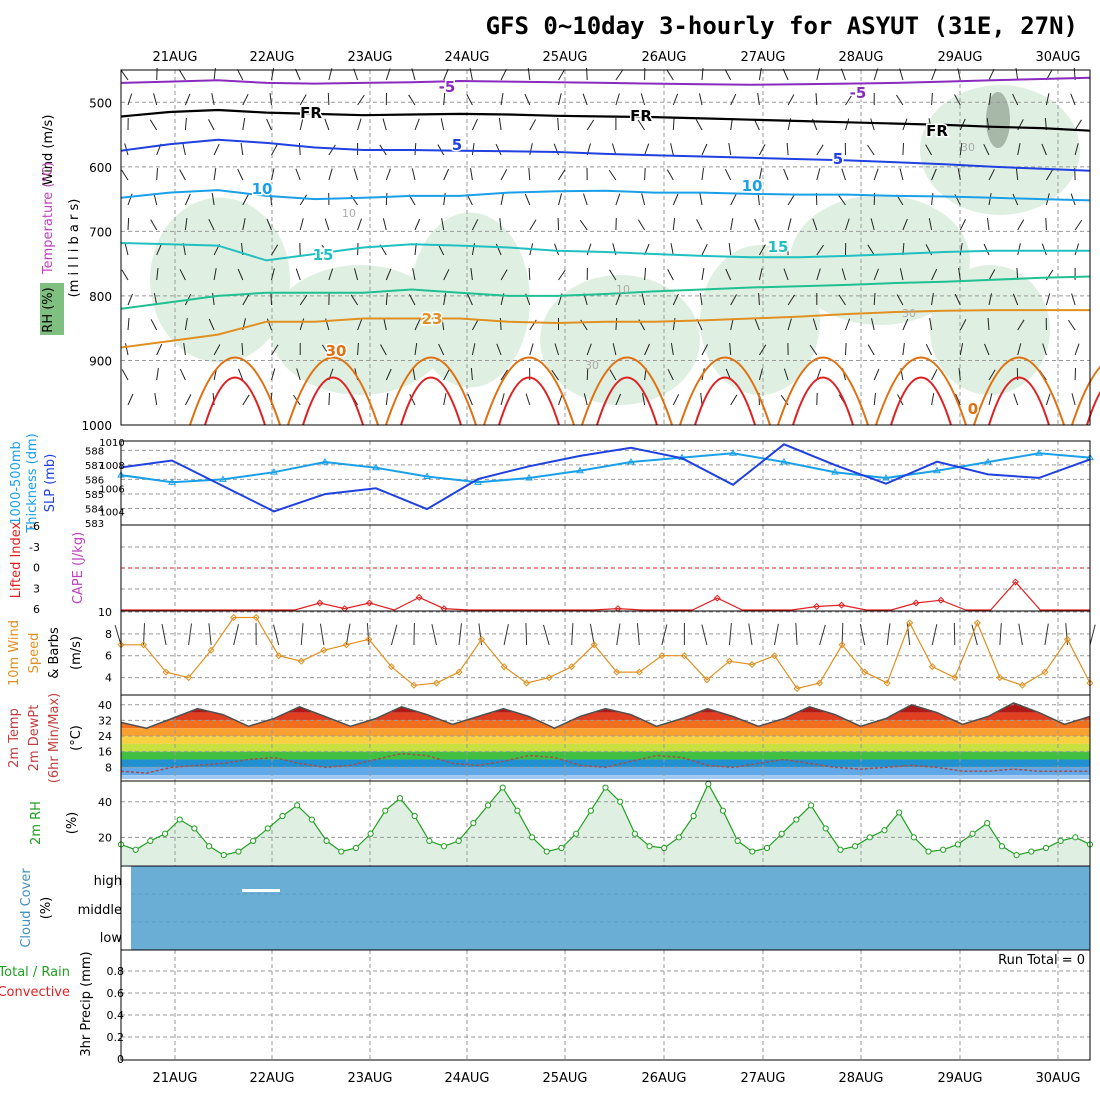 The height and width of the screenshot is (1100, 1100). Describe the element at coordinates (620, 340) in the screenshot. I see `rh-shading` at that location.